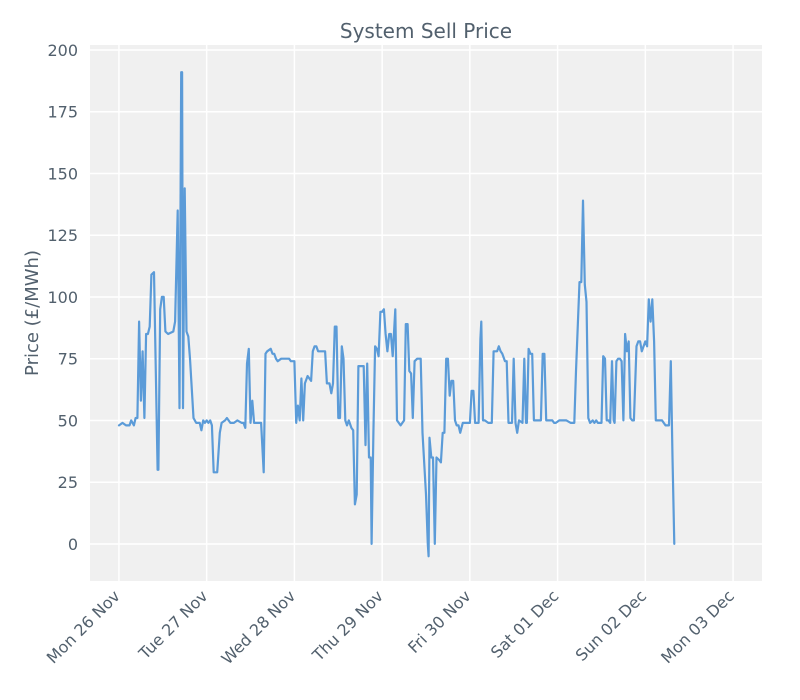  What do you see at coordinates (524, 623) in the screenshot?
I see `x-tick-label: Sat 01 Dec` at bounding box center [524, 623].